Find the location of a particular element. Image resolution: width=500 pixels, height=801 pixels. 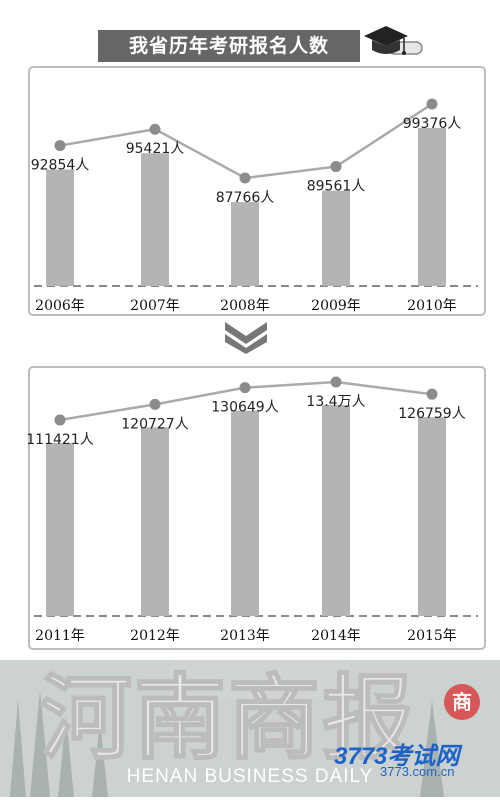

data-point-2008年 is located at coordinates (245, 178).